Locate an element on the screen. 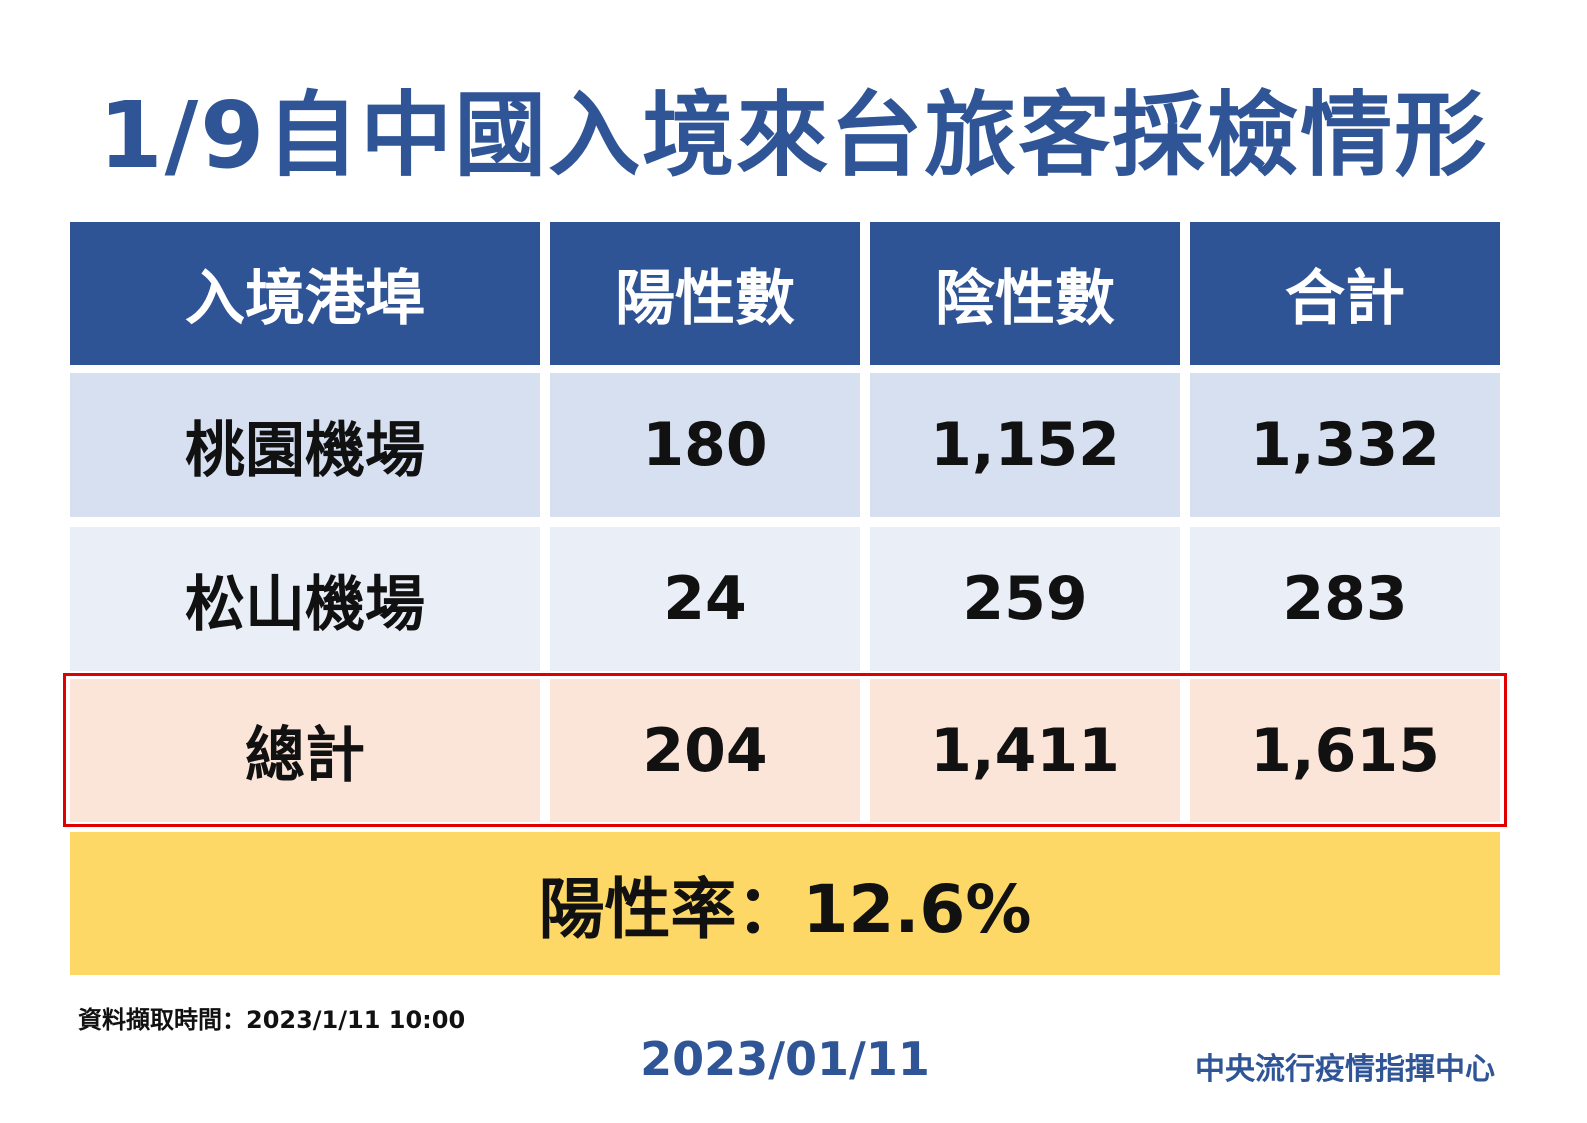 The width and height of the screenshot is (1587, 1123). table-cell: 259 is located at coordinates (1025, 599).